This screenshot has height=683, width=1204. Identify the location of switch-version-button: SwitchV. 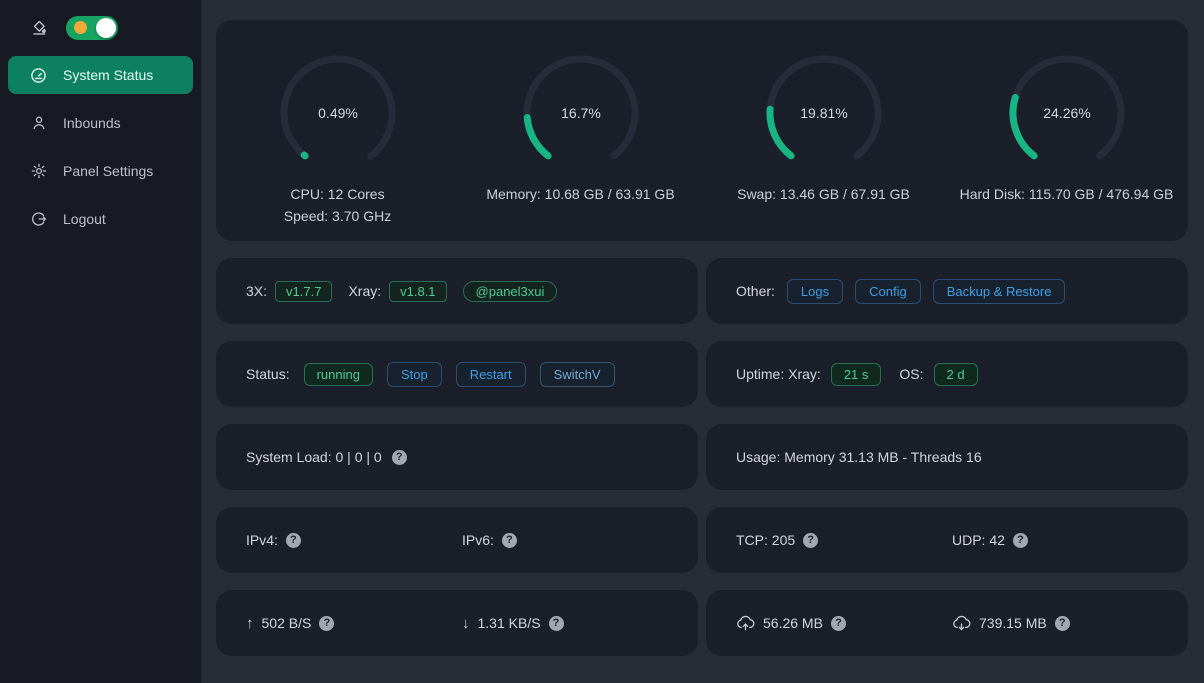
(577, 374).